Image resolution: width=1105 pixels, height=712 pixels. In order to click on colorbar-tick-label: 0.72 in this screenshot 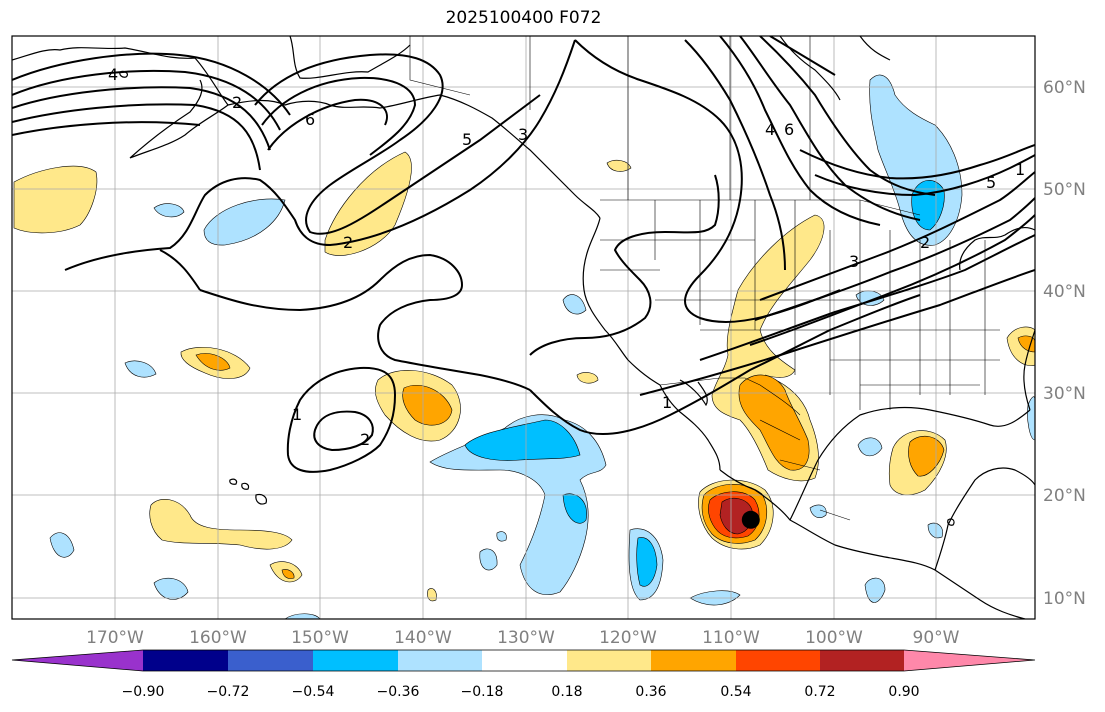, I will do `click(819, 692)`.